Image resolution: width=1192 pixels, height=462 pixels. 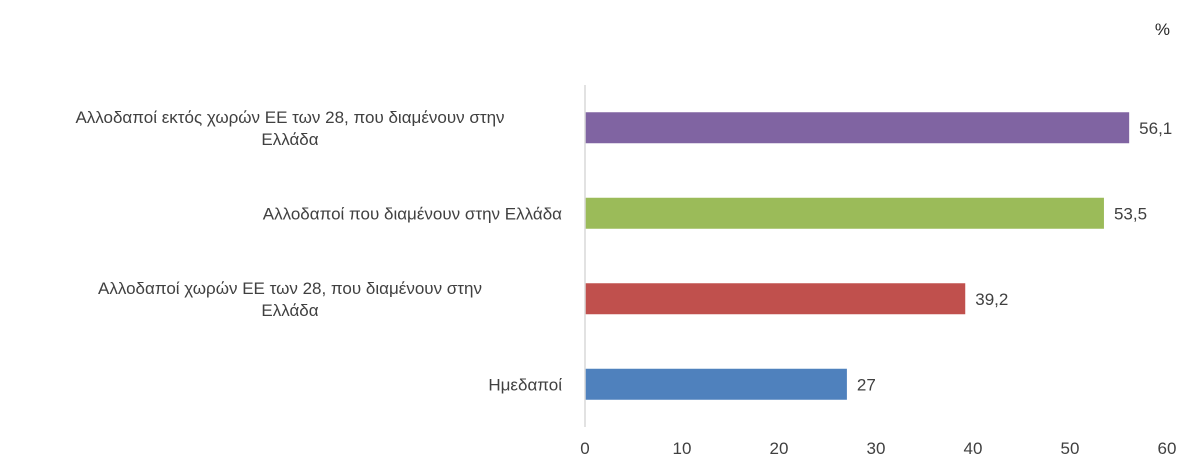 What do you see at coordinates (973, 448) in the screenshot?
I see `x-tick-label: 40` at bounding box center [973, 448].